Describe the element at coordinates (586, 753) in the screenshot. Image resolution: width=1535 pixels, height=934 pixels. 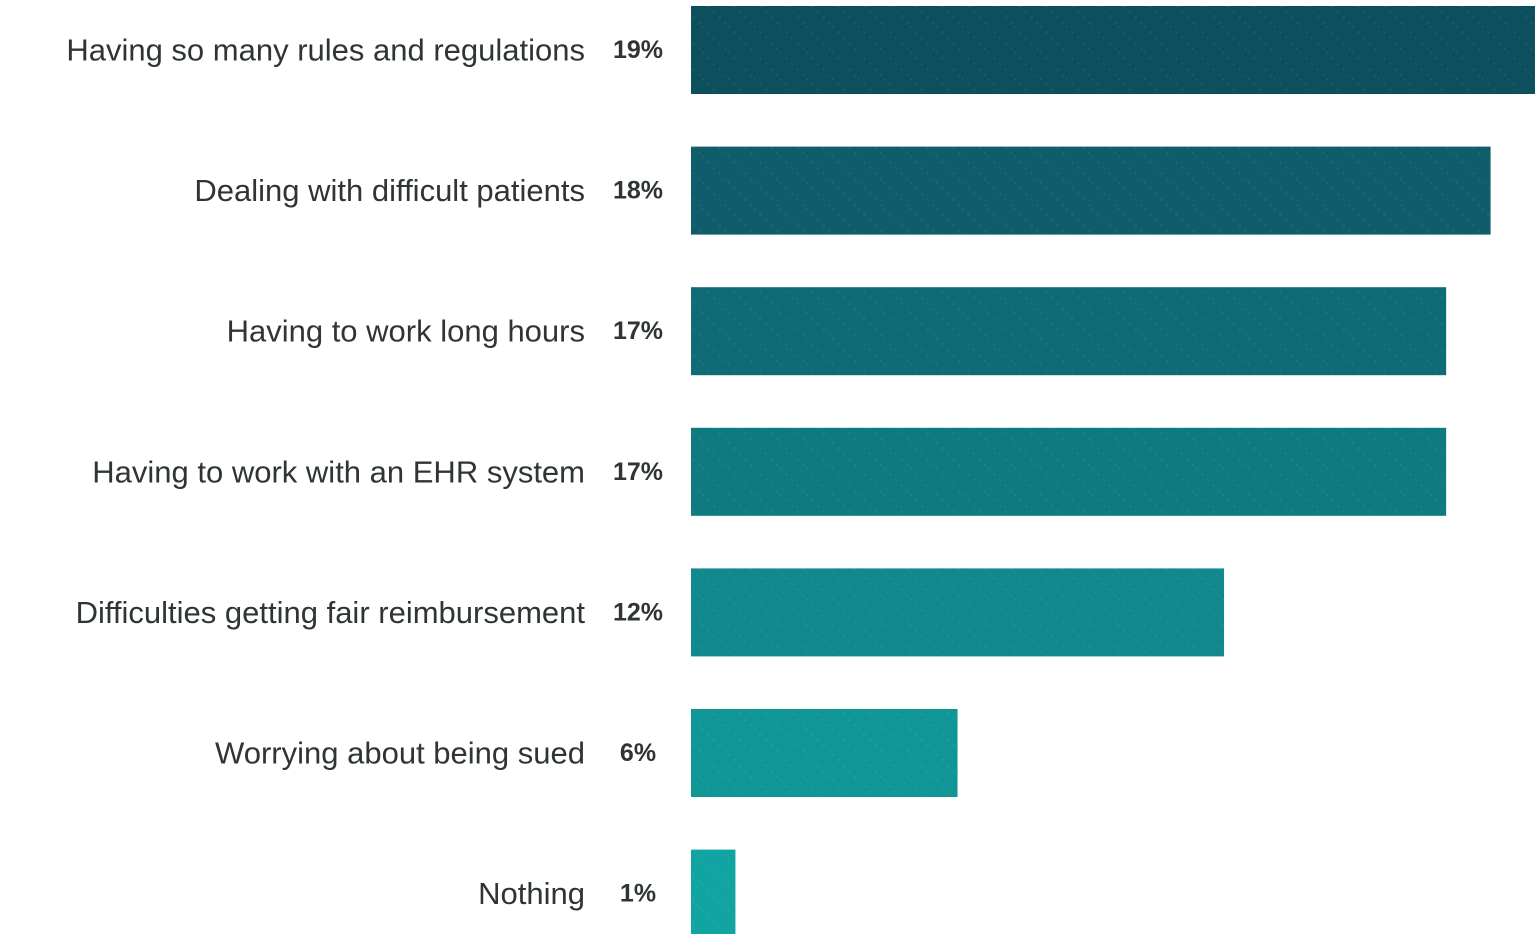
I see `bar-row-being-sued: Worrying about being sued 6%` at that location.